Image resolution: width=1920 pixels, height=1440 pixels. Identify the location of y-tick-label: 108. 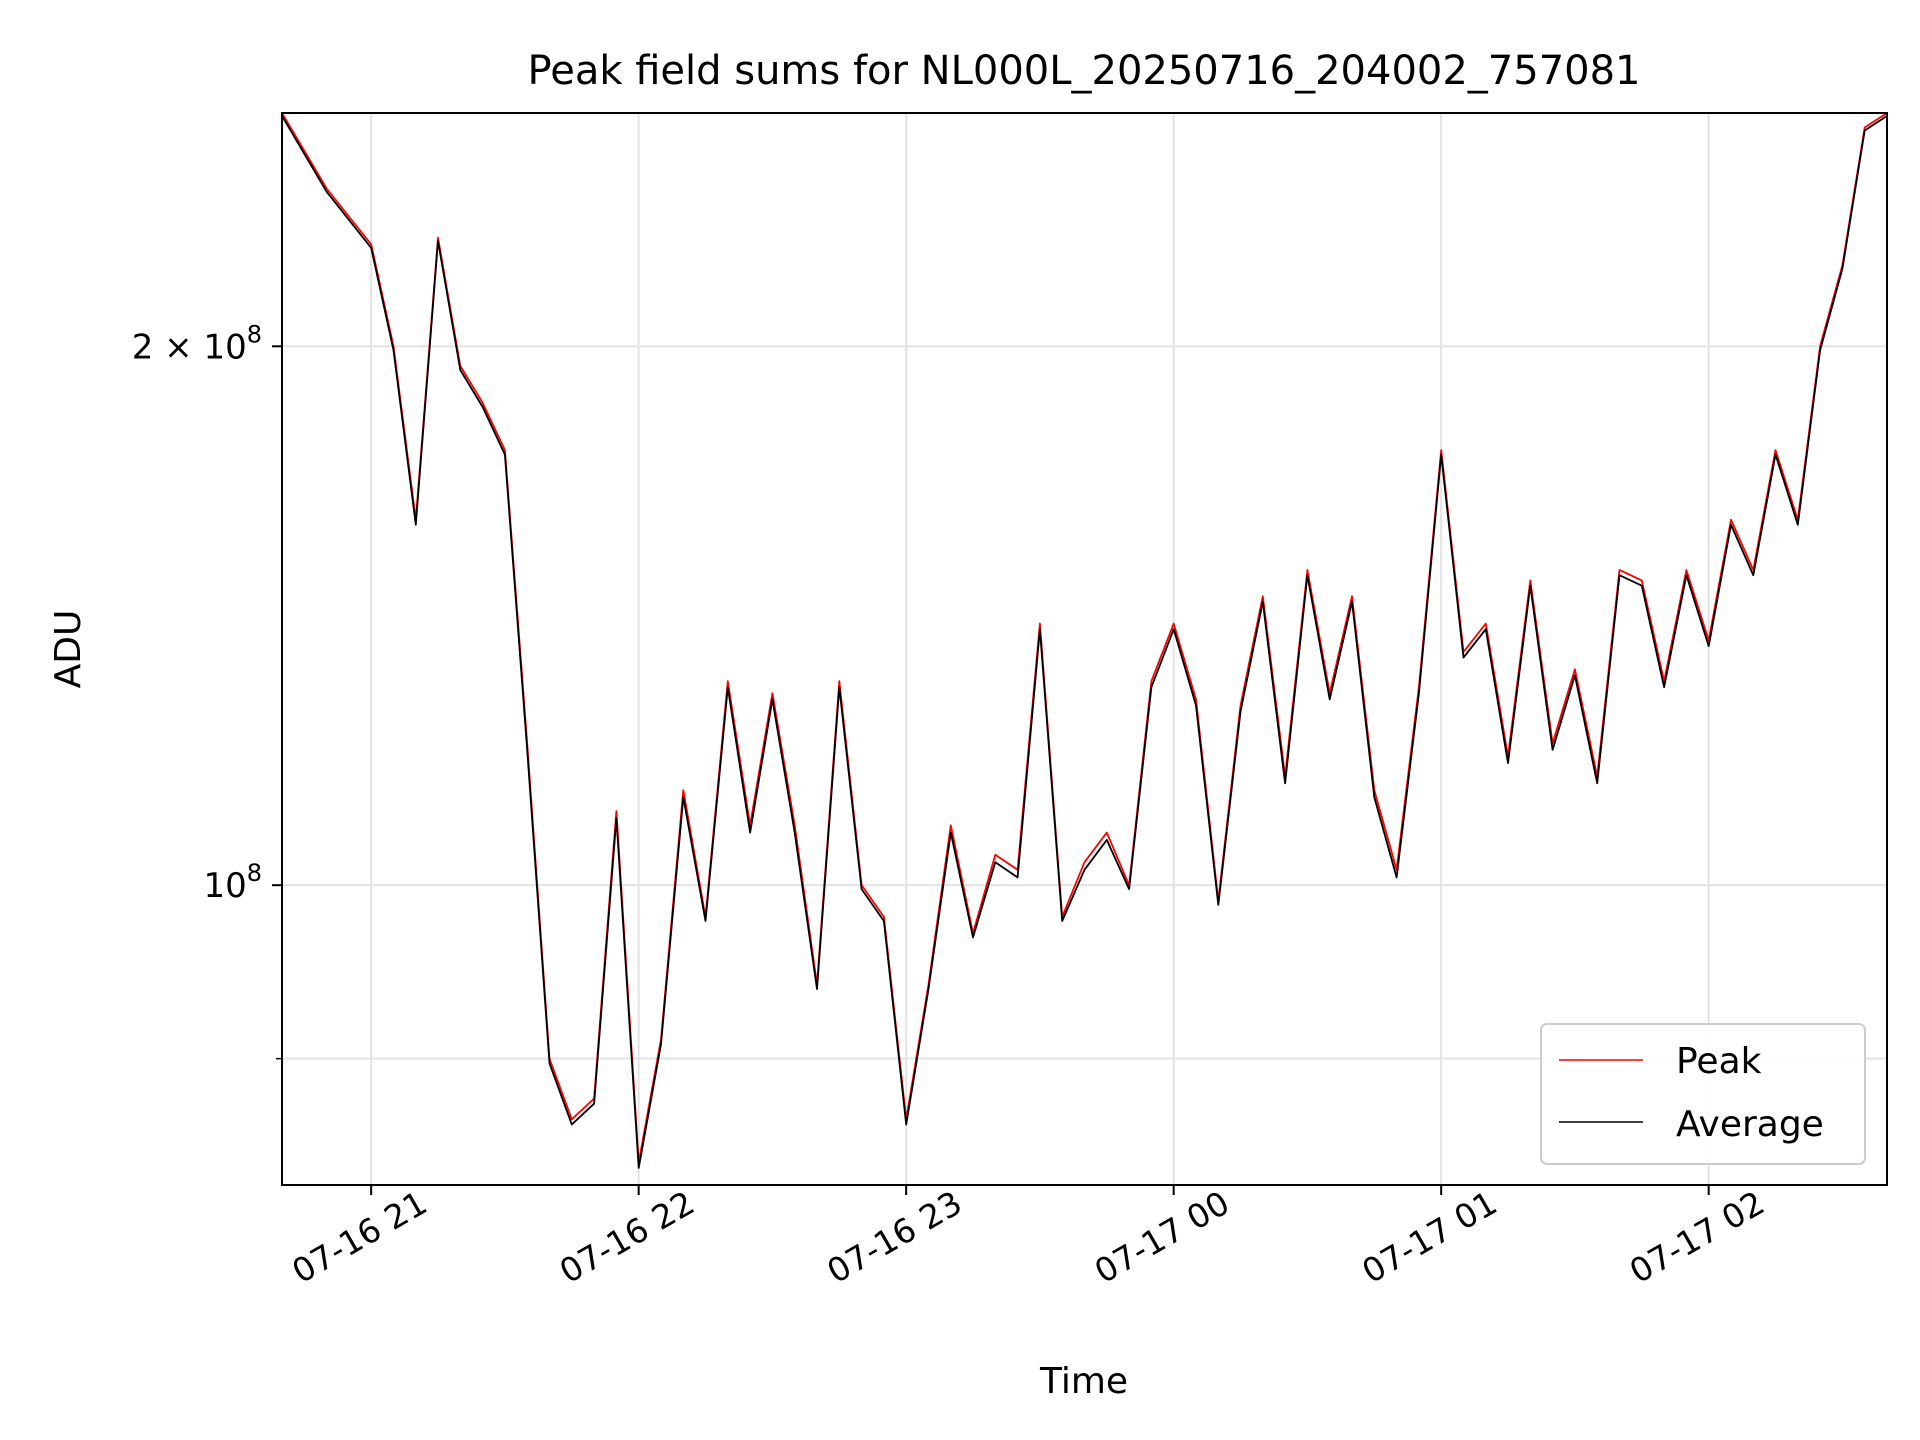
(232, 882).